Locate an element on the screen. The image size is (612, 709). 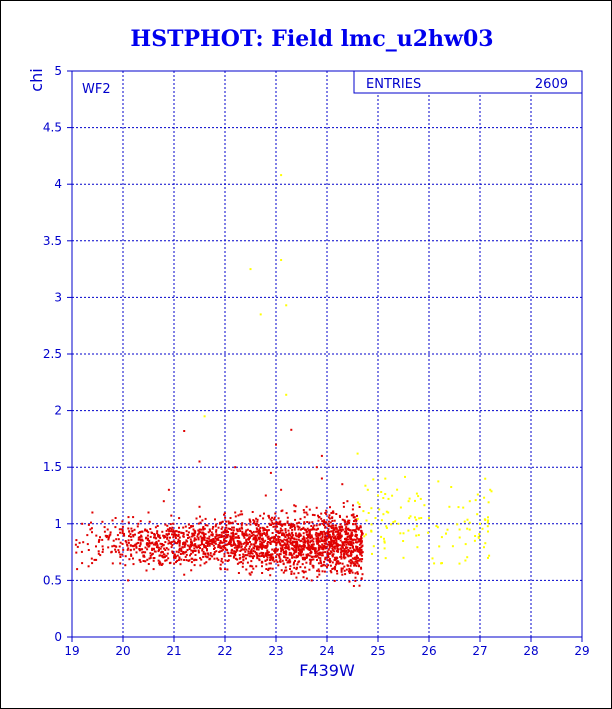
x-tick-label: 26 is located at coordinates (428, 651).